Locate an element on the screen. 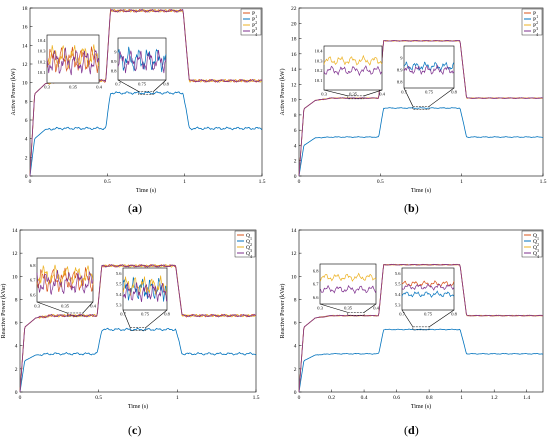 This screenshot has height=445, width=550. x-tick-label-a-1: 0.5 is located at coordinates (107, 182).